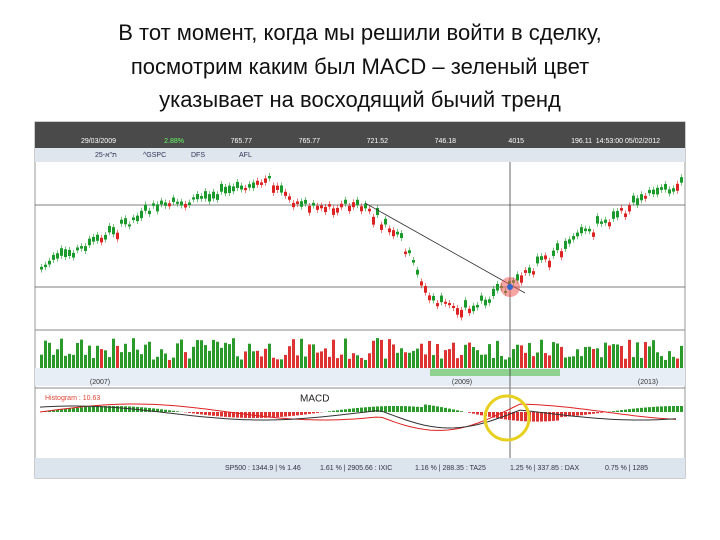 The height and width of the screenshot is (540, 720). What do you see at coordinates (507, 418) in the screenshot?
I see `highlight-circle` at bounding box center [507, 418].